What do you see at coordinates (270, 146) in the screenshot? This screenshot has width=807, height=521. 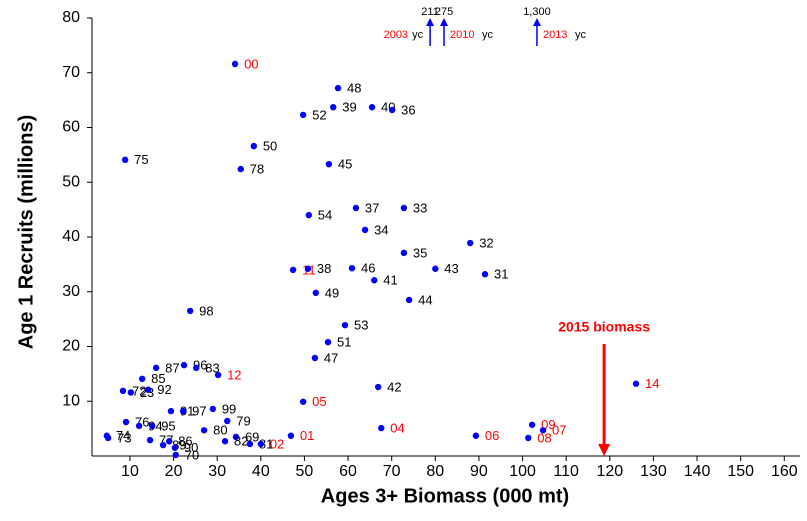 I see `point-label: 50` at bounding box center [270, 146].